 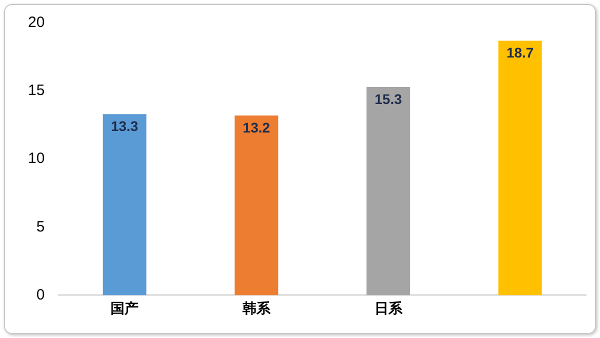 I want to click on data-label: 18.7, so click(x=520, y=52).